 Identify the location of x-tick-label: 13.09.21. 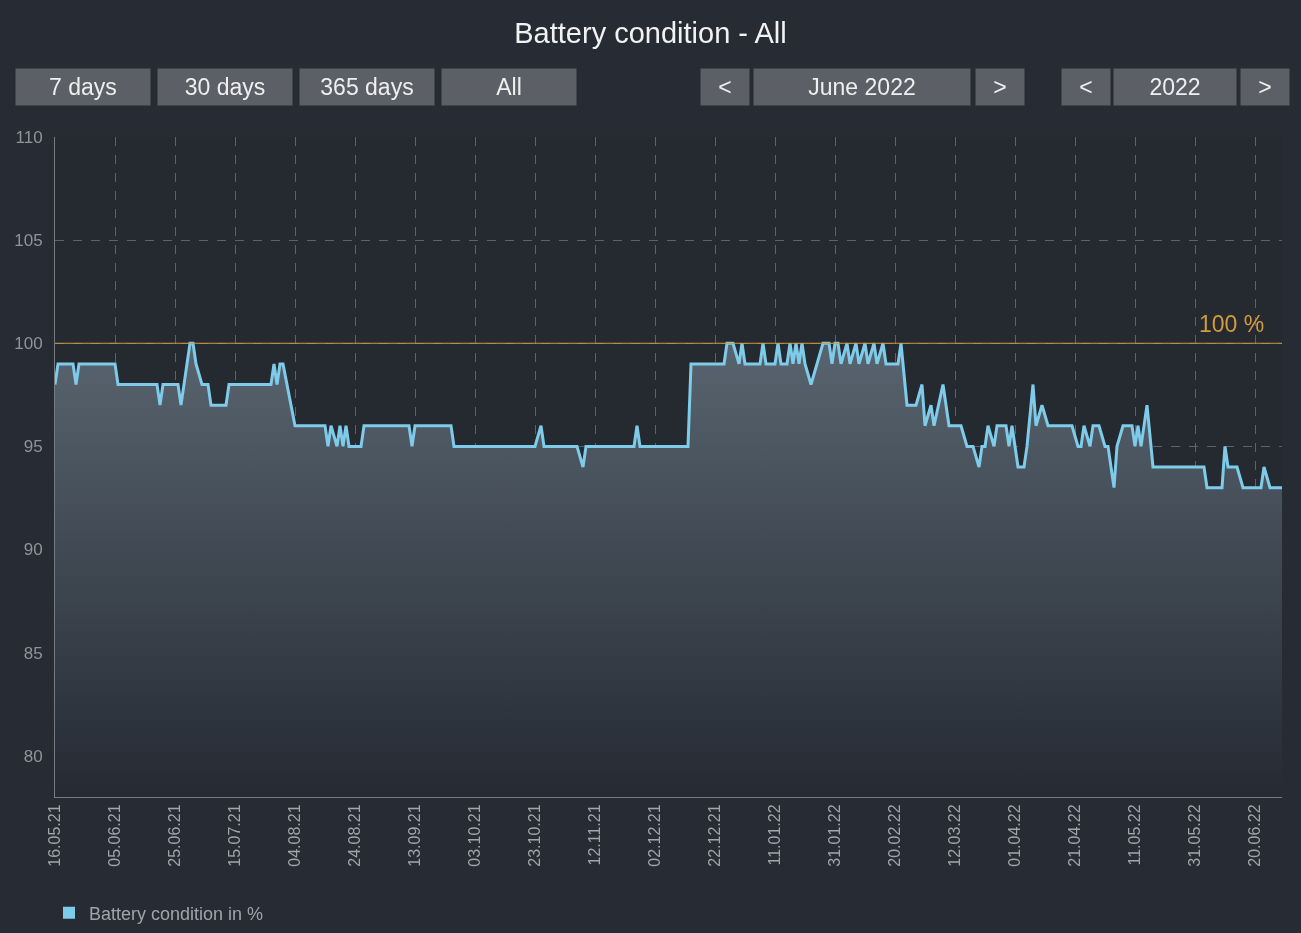
(415, 835).